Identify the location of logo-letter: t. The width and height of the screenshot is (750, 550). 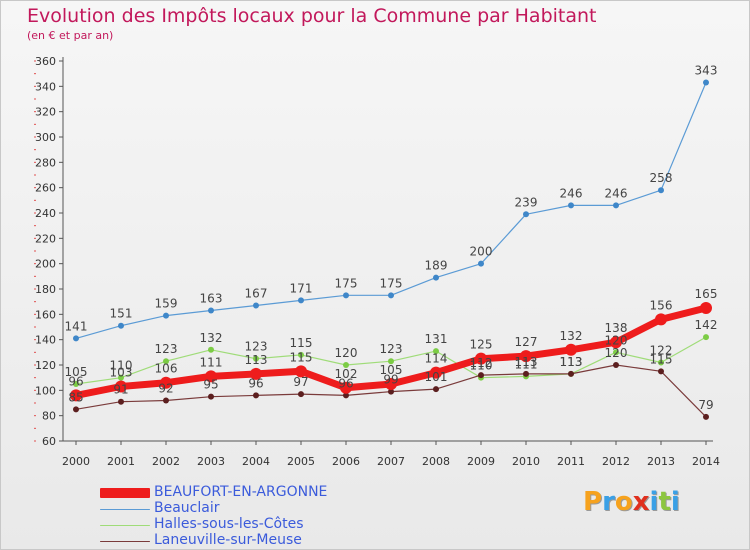
(664, 502).